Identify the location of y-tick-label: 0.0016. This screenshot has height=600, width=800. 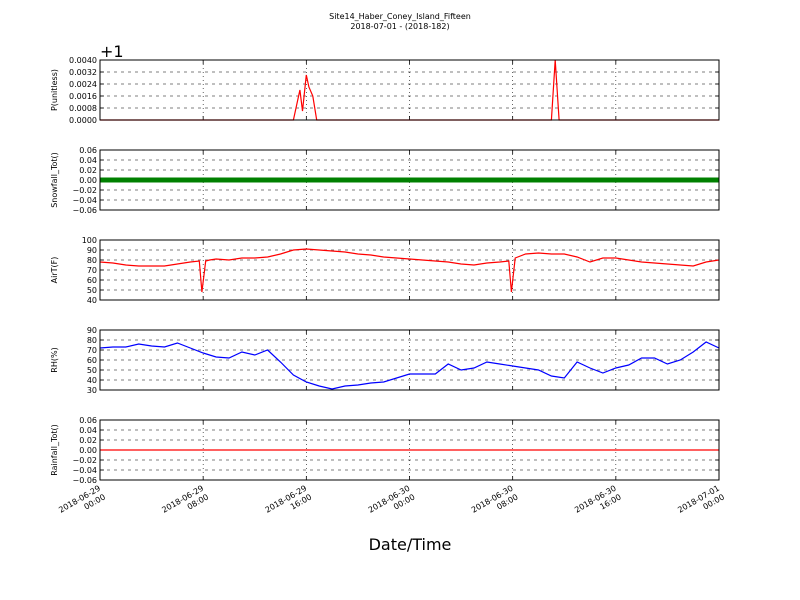
(83, 96).